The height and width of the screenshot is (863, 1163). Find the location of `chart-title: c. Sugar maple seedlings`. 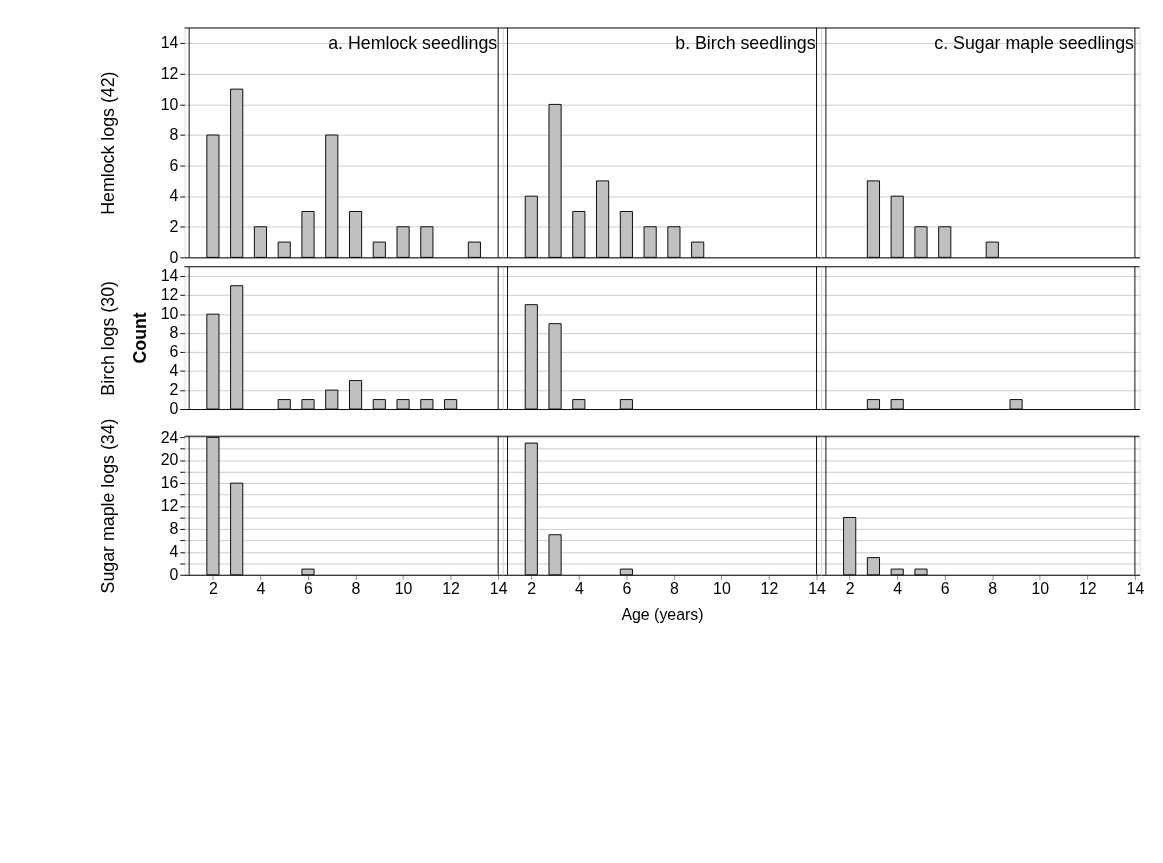

chart-title: c. Sugar maple seedlings is located at coordinates (1034, 43).